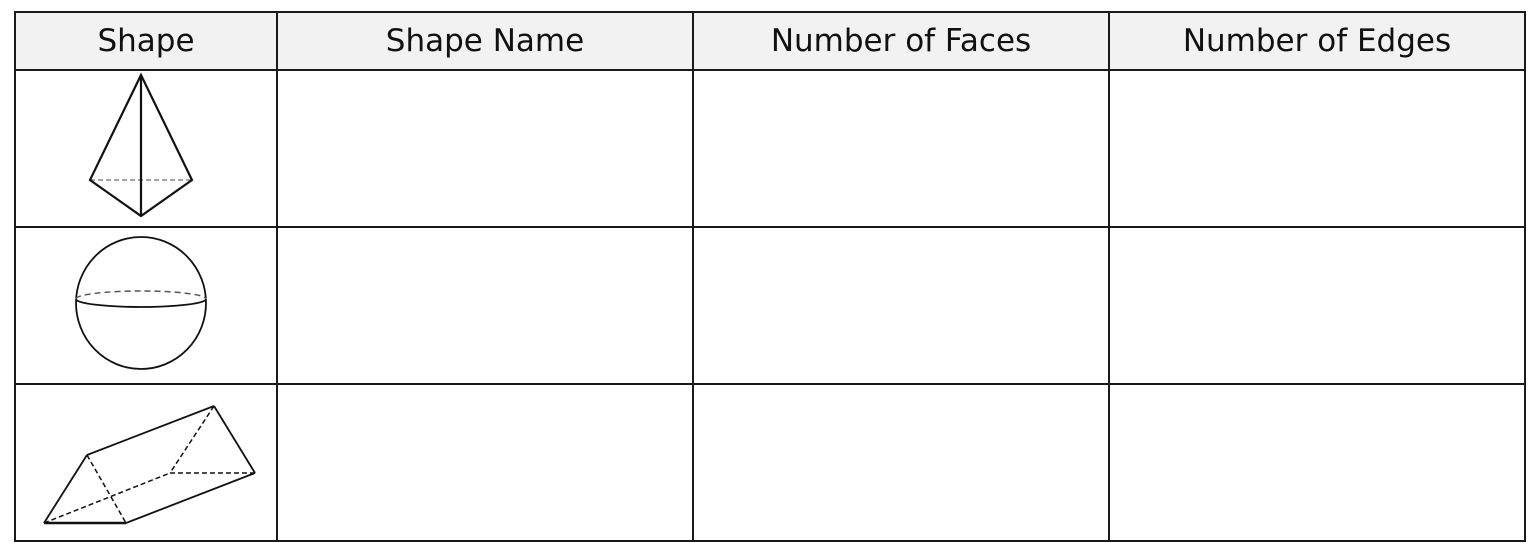 The height and width of the screenshot is (557, 1536). Describe the element at coordinates (1317, 41) in the screenshot. I see `header-number-of-edges: Number of Edges` at that location.